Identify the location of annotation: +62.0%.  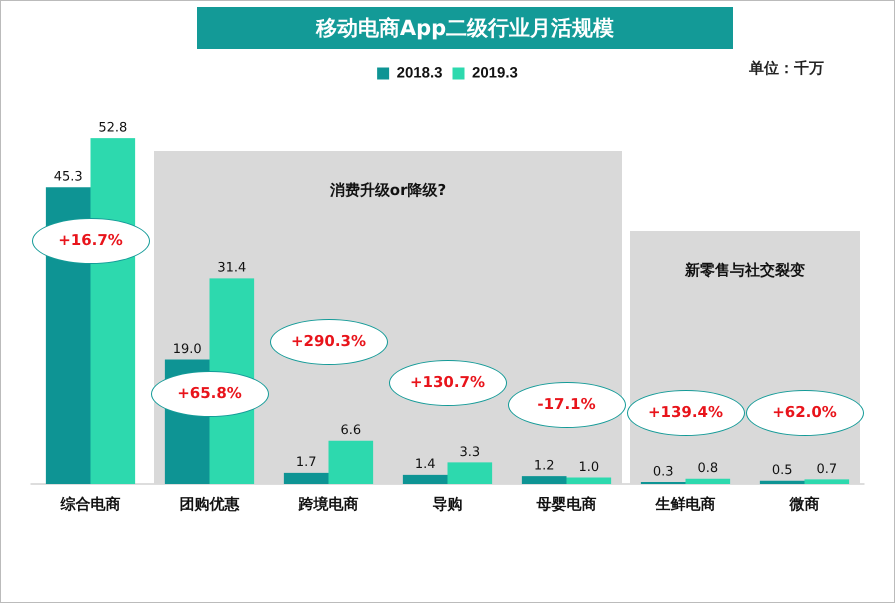
(804, 412).